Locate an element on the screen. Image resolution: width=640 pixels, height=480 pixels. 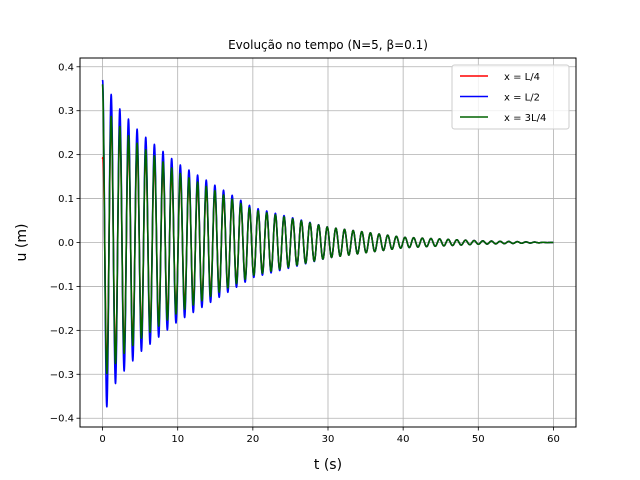
x-tick-label: 50 is located at coordinates (478, 439).